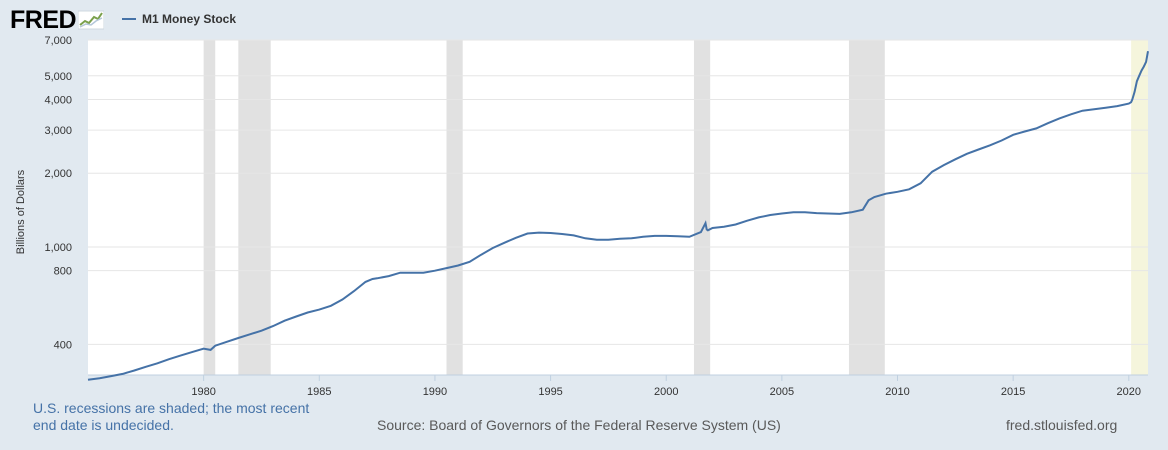 The image size is (1168, 450). What do you see at coordinates (1129, 392) in the screenshot?
I see `x-tick-label-2020: 2020` at bounding box center [1129, 392].